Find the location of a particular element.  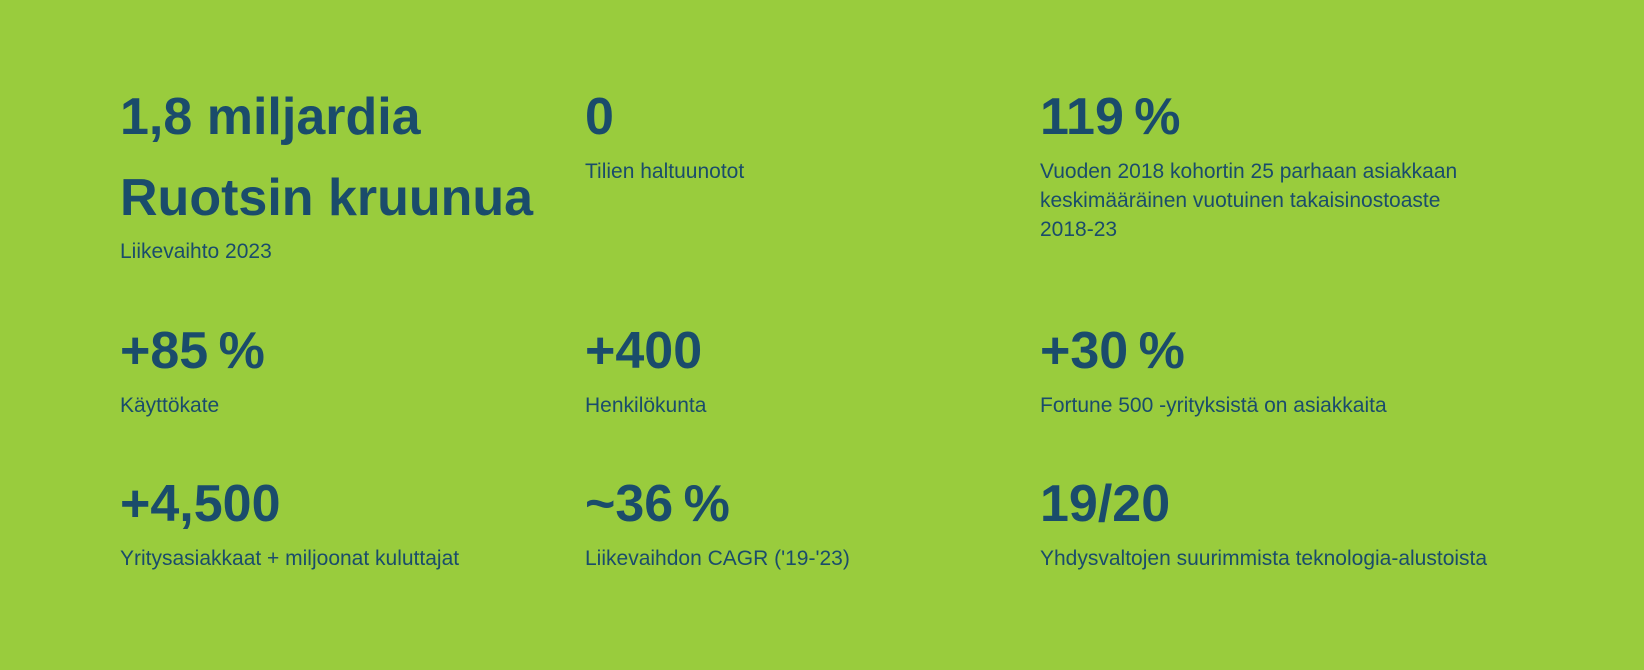

stat-account-takeovers: 0 Tilien haltuunotot is located at coordinates (812, 194).